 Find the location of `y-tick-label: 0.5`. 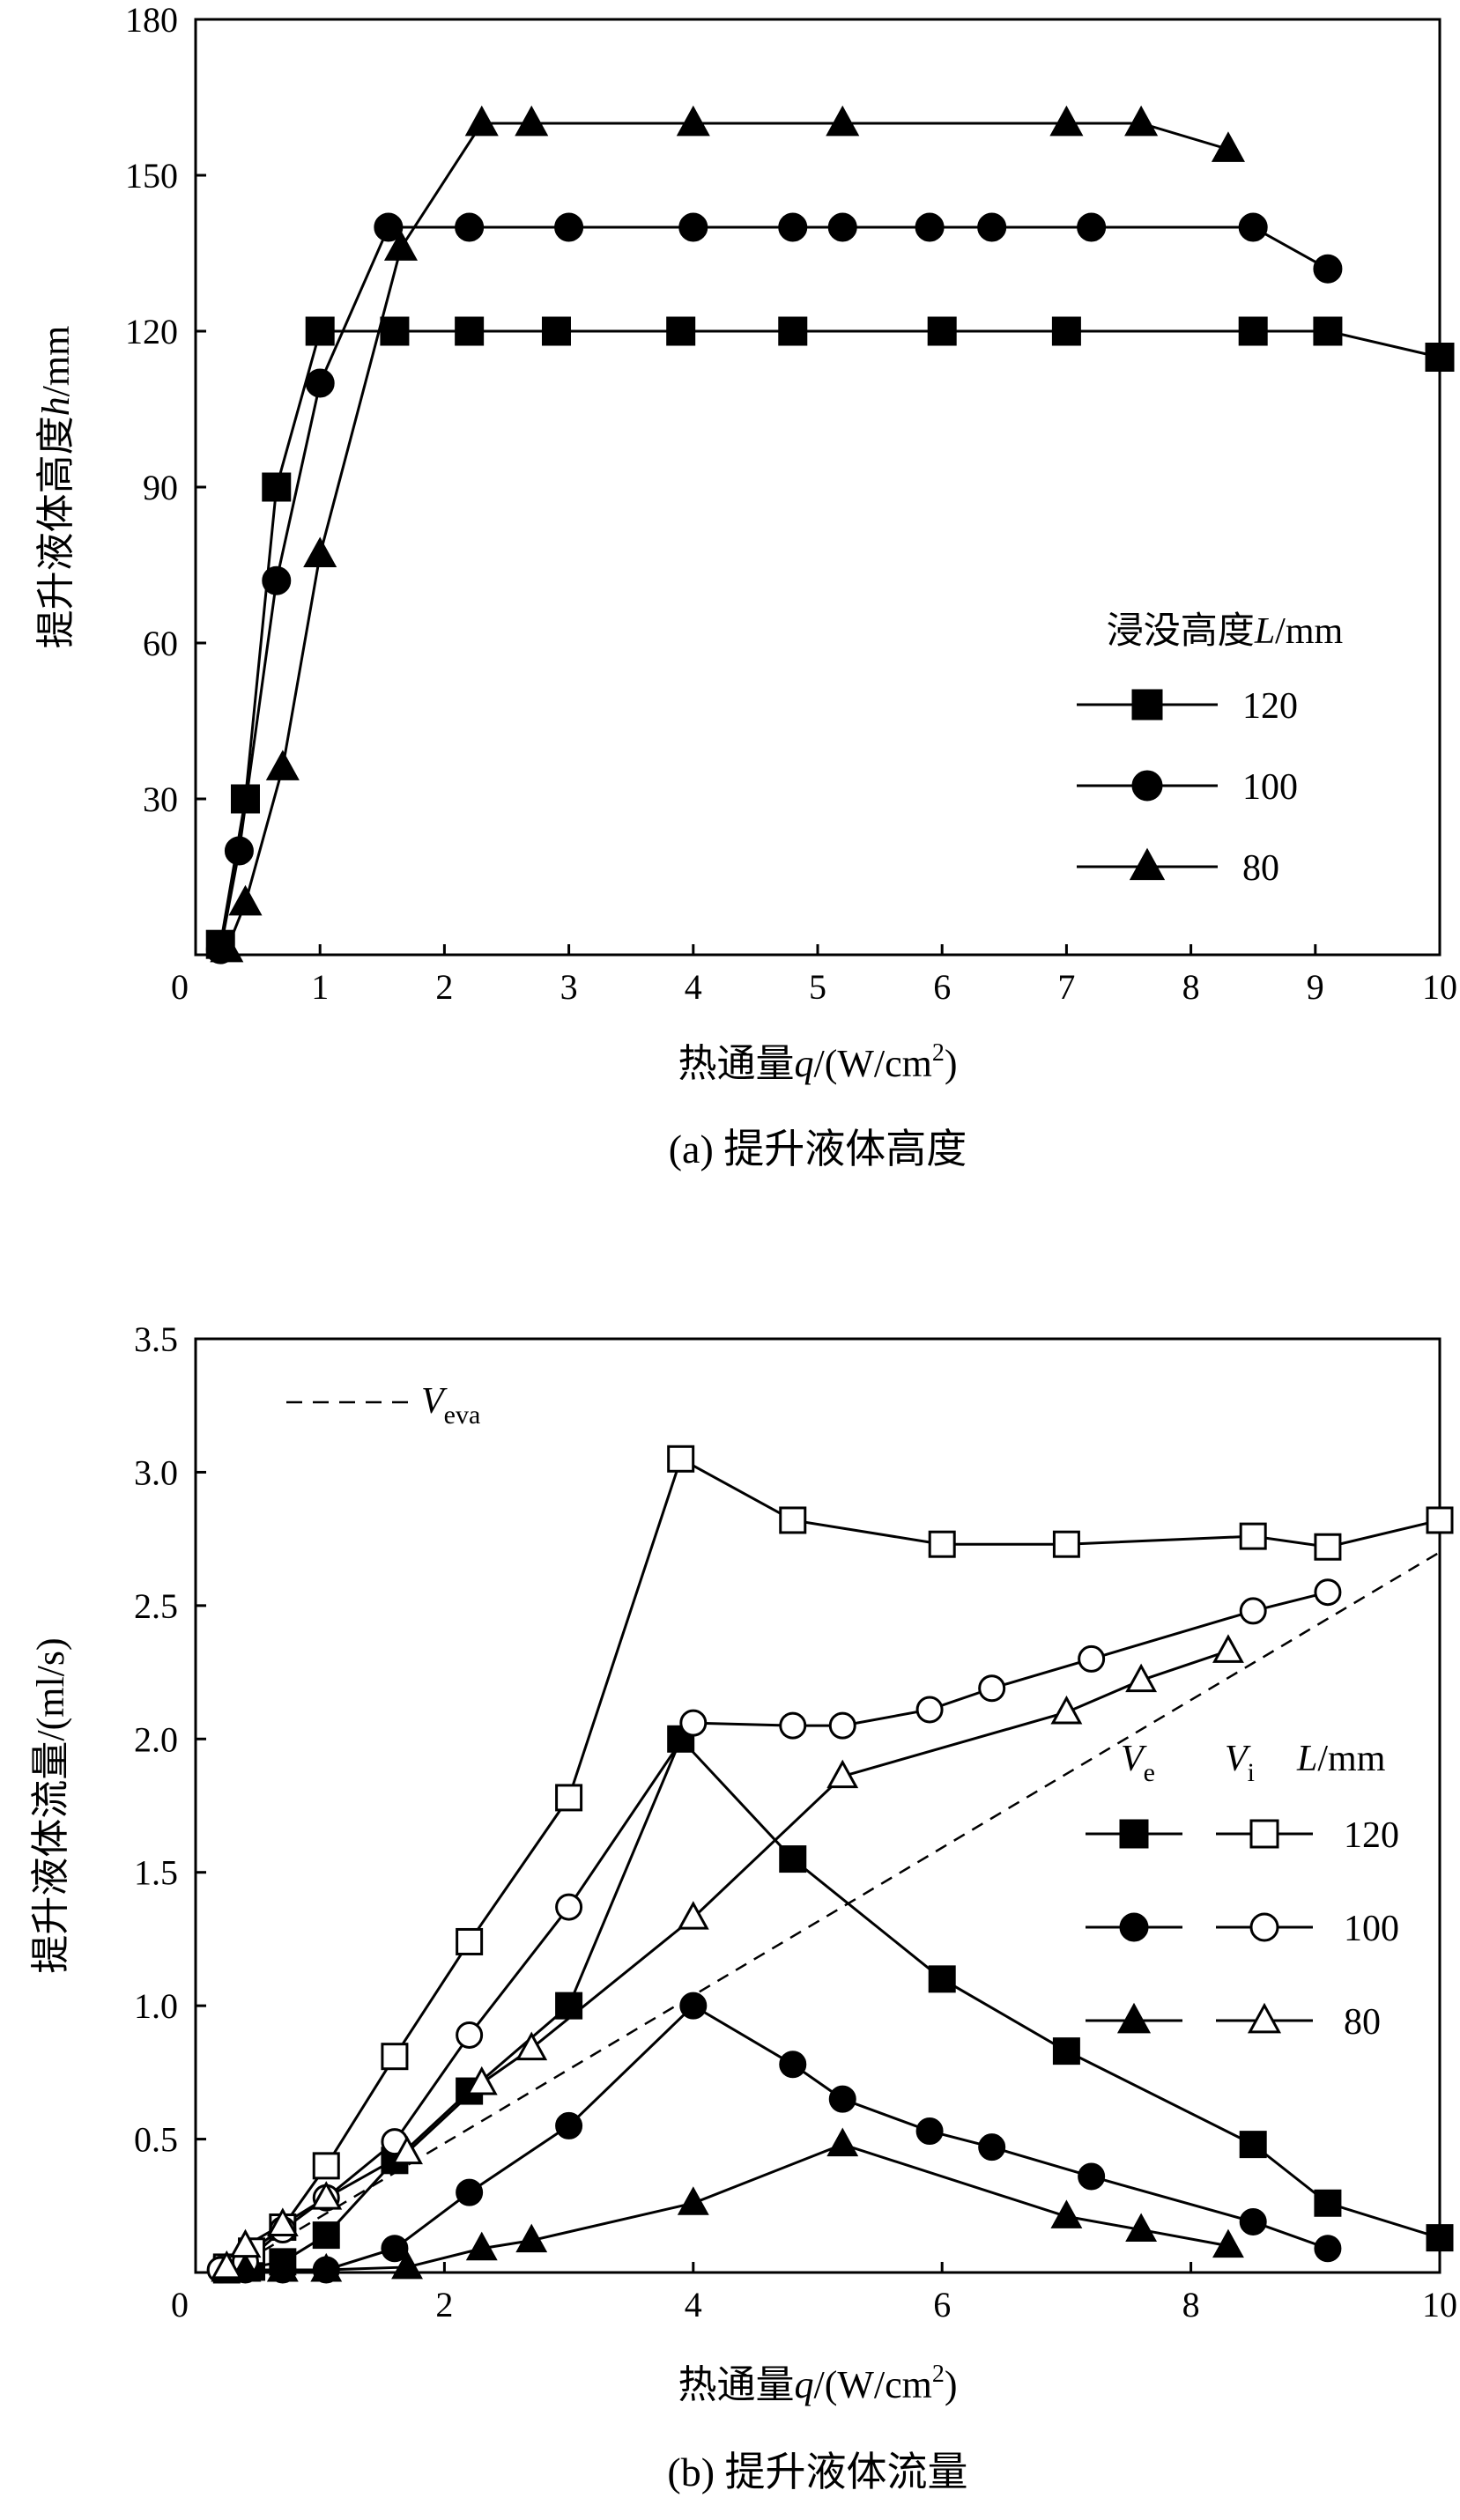

y-tick-label: 0.5 is located at coordinates (156, 2140).